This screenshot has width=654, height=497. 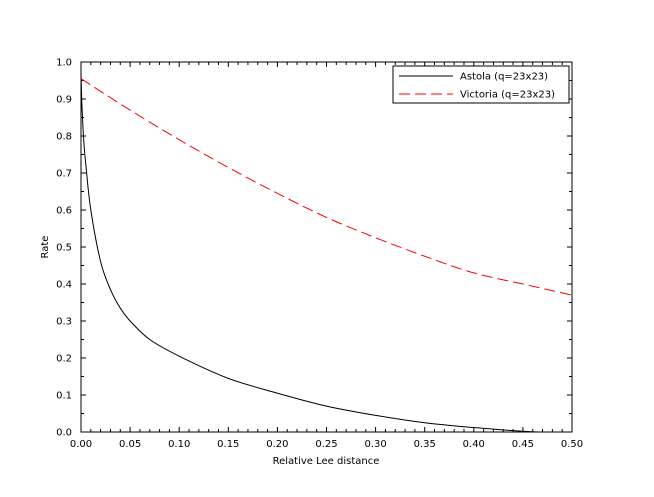 What do you see at coordinates (64, 359) in the screenshot?
I see `y-tick-label: 0.2` at bounding box center [64, 359].